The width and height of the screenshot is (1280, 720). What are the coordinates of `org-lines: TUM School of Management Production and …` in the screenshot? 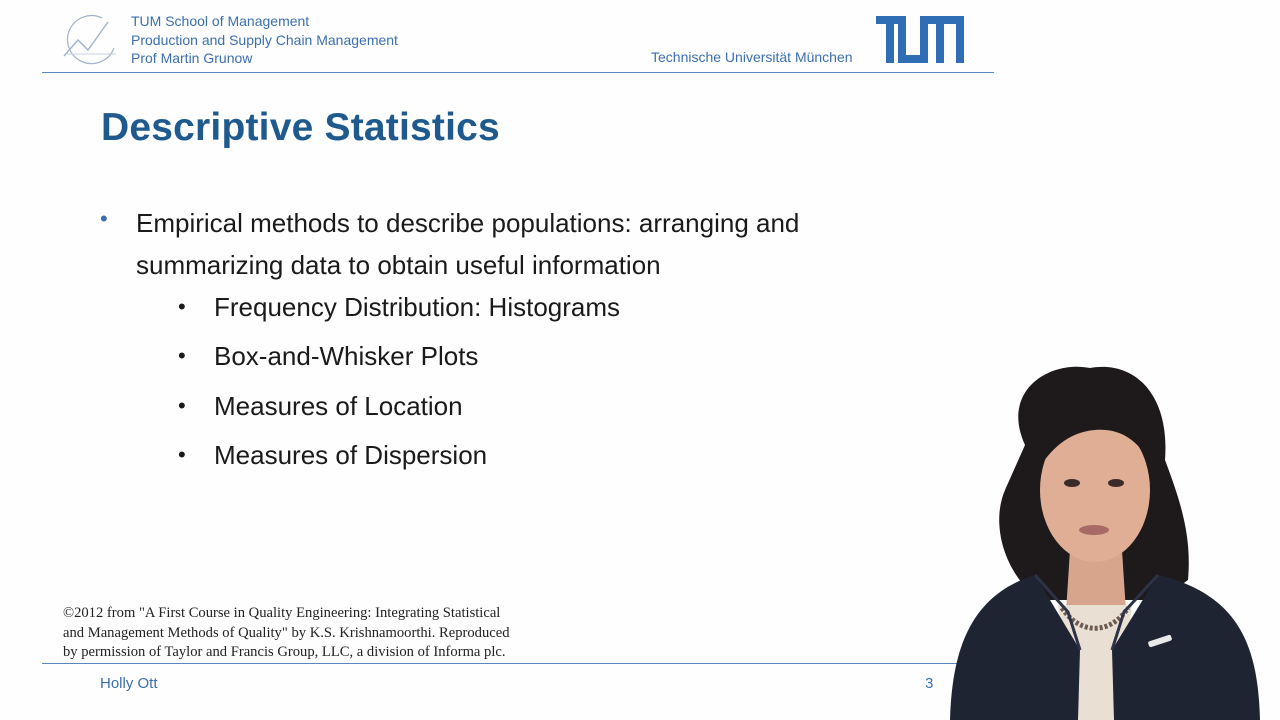 It's located at (264, 40).